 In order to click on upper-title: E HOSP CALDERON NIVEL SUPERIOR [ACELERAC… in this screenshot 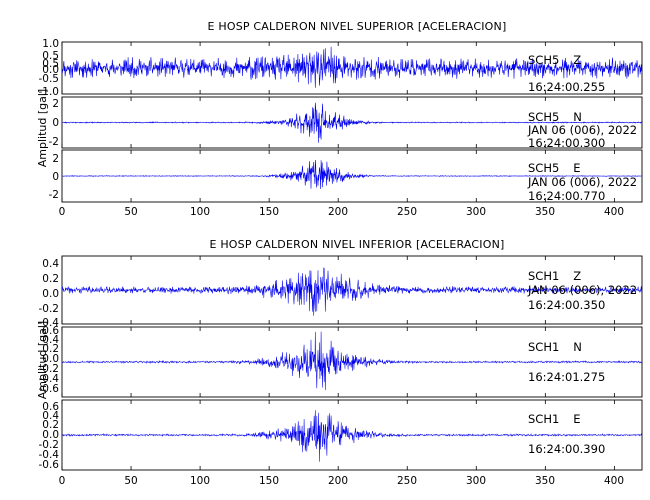, I will do `click(357, 26)`.